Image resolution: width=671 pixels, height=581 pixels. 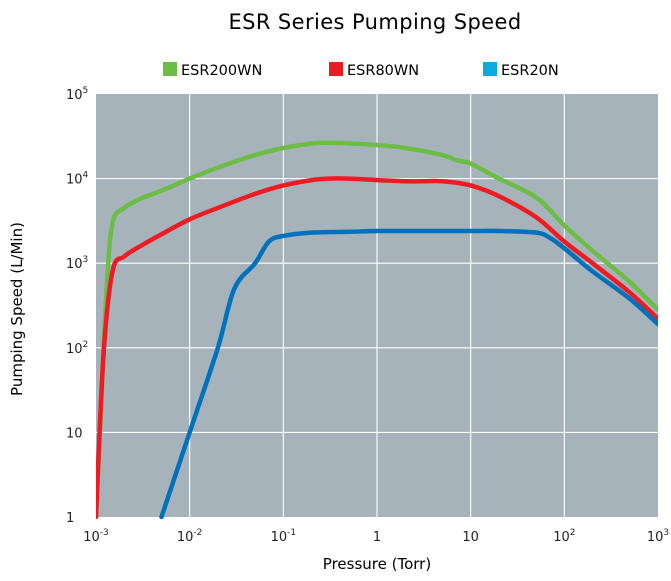 What do you see at coordinates (377, 564) in the screenshot?
I see `x-axis-label: Pressure (Torr)` at bounding box center [377, 564].